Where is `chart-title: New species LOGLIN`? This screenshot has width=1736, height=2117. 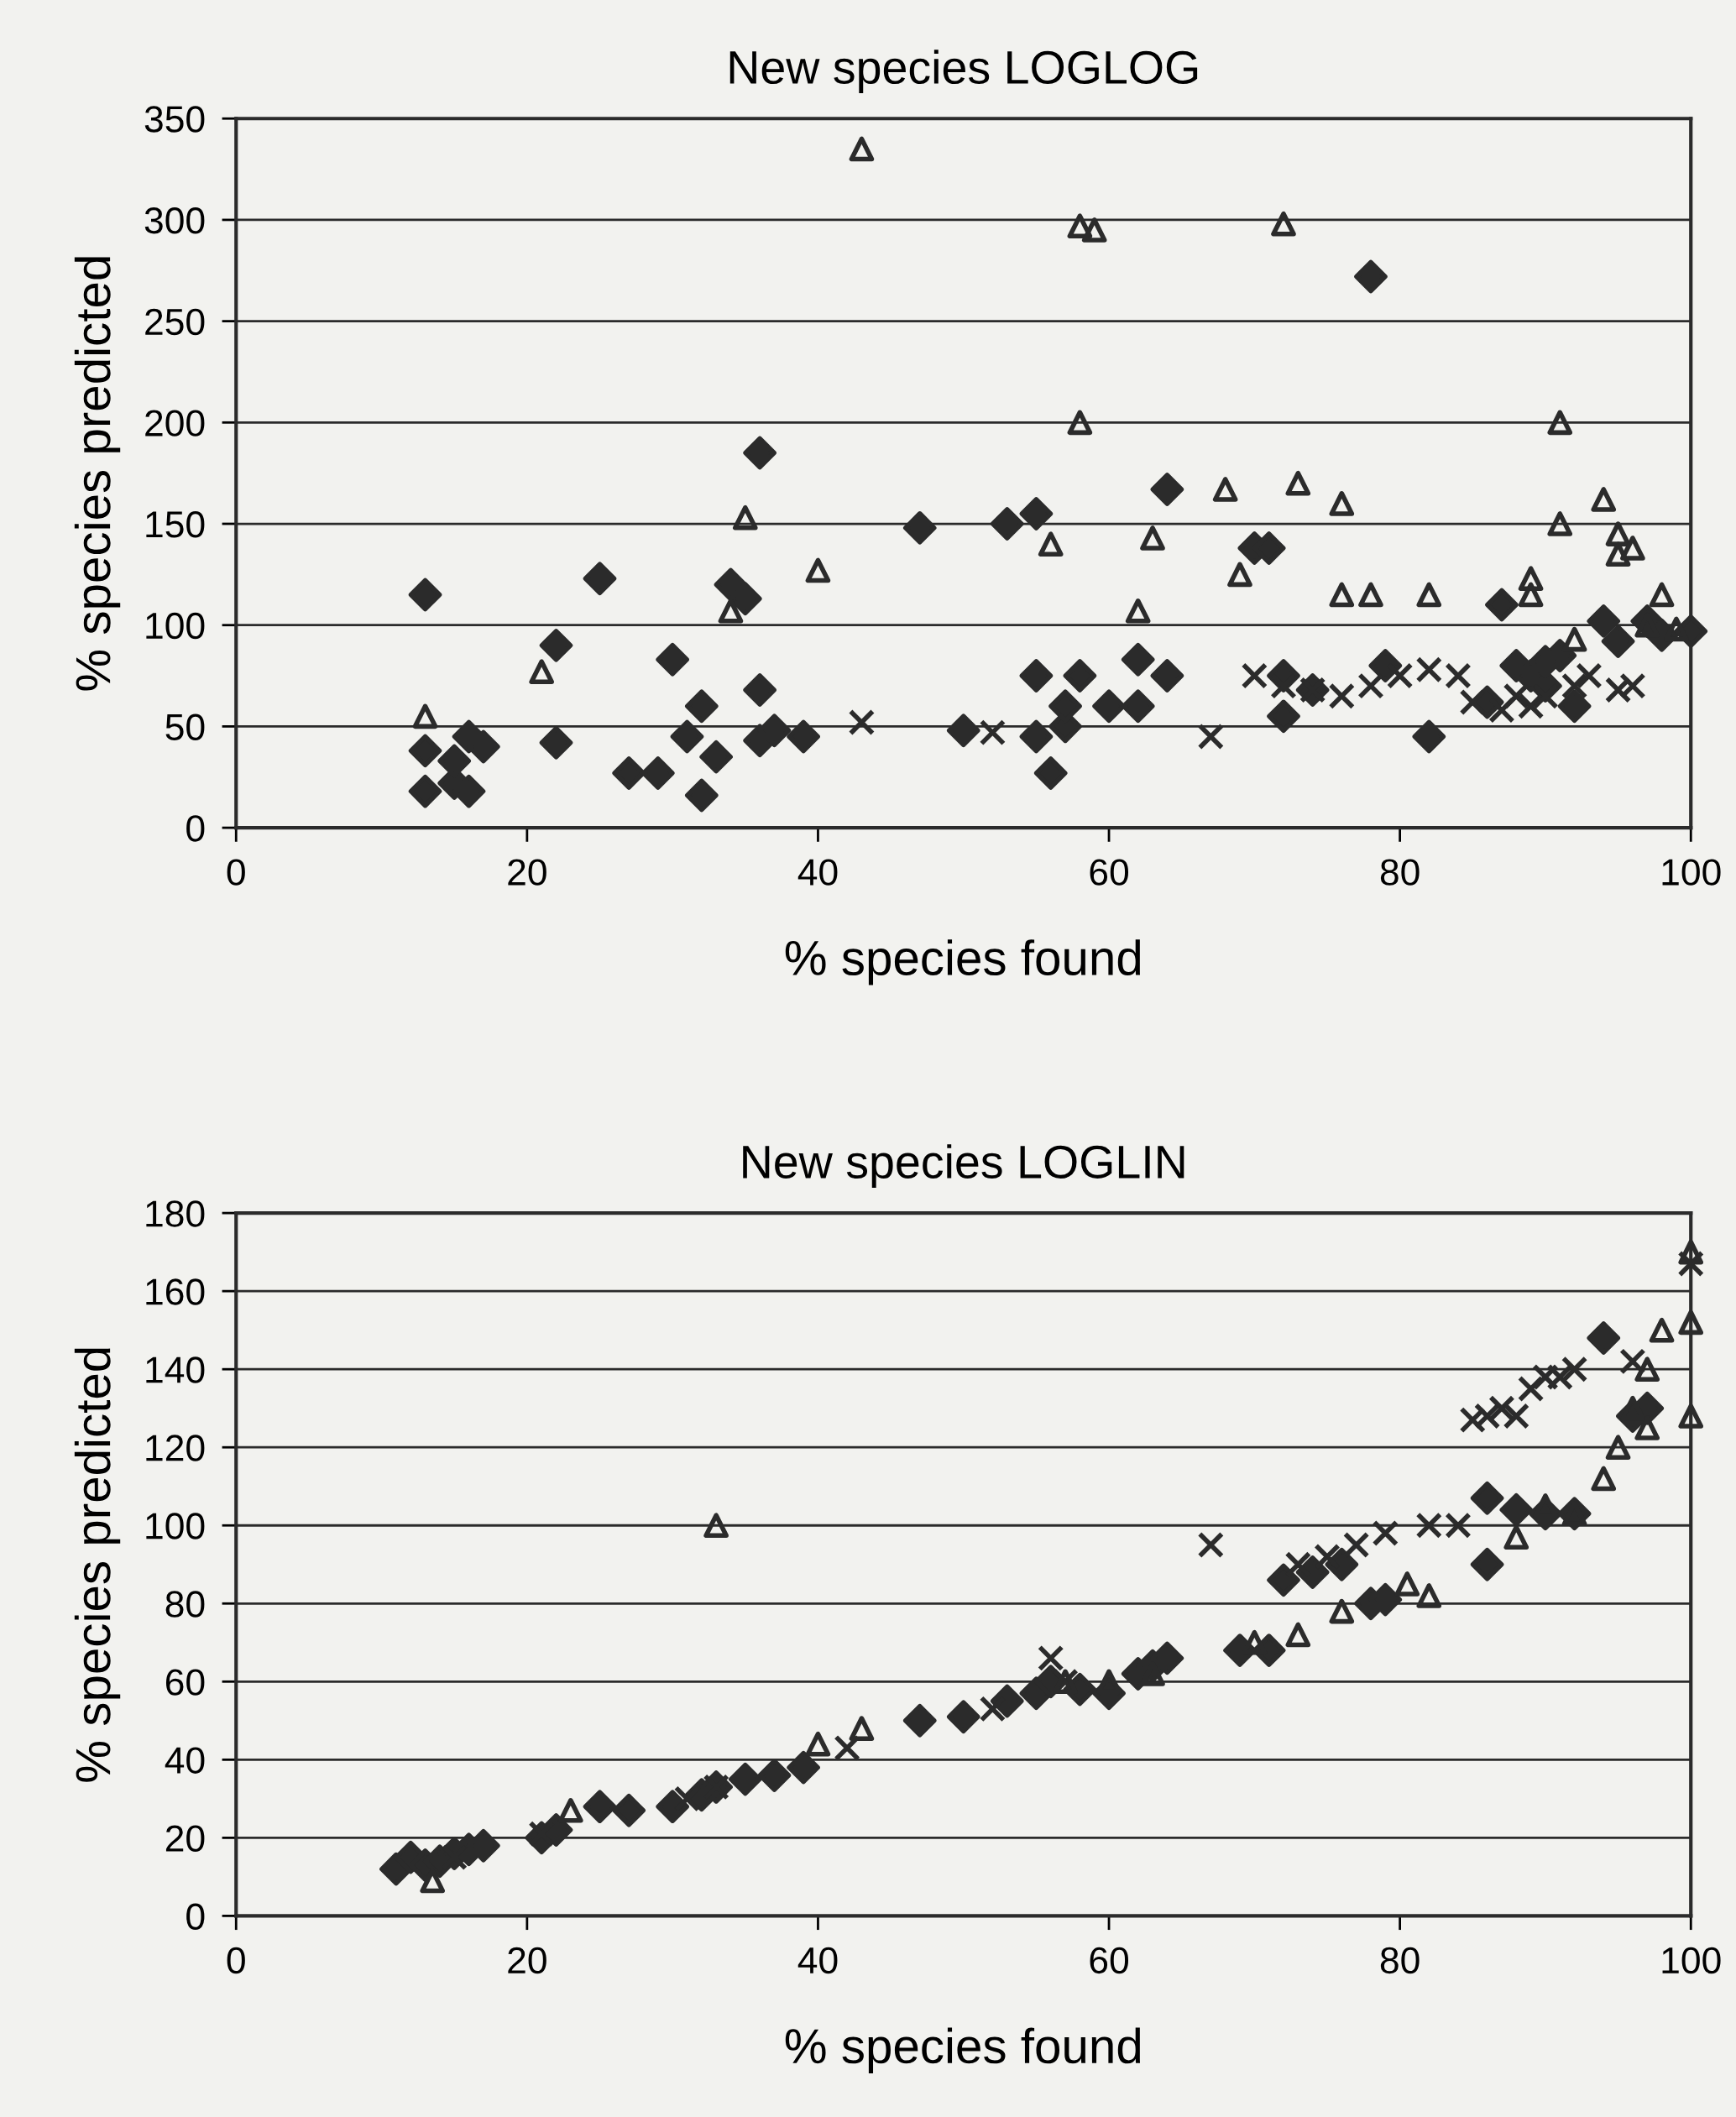
chart-title: New species LOGLIN is located at coordinates (963, 1166).